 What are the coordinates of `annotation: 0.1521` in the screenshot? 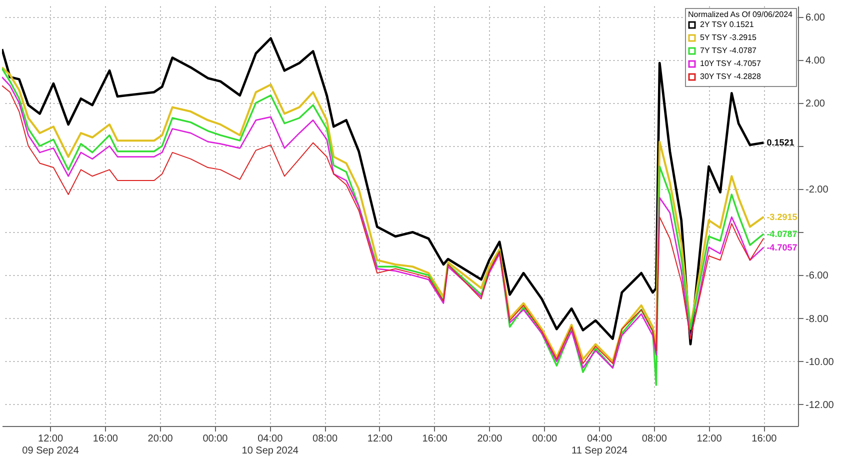 It's located at (780, 143).